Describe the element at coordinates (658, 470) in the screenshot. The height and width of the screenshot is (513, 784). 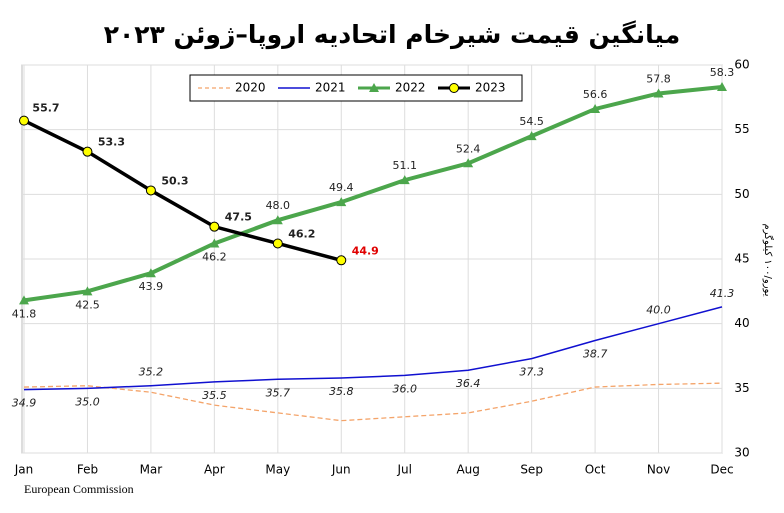
I see `x-tick-label: Nov` at that location.